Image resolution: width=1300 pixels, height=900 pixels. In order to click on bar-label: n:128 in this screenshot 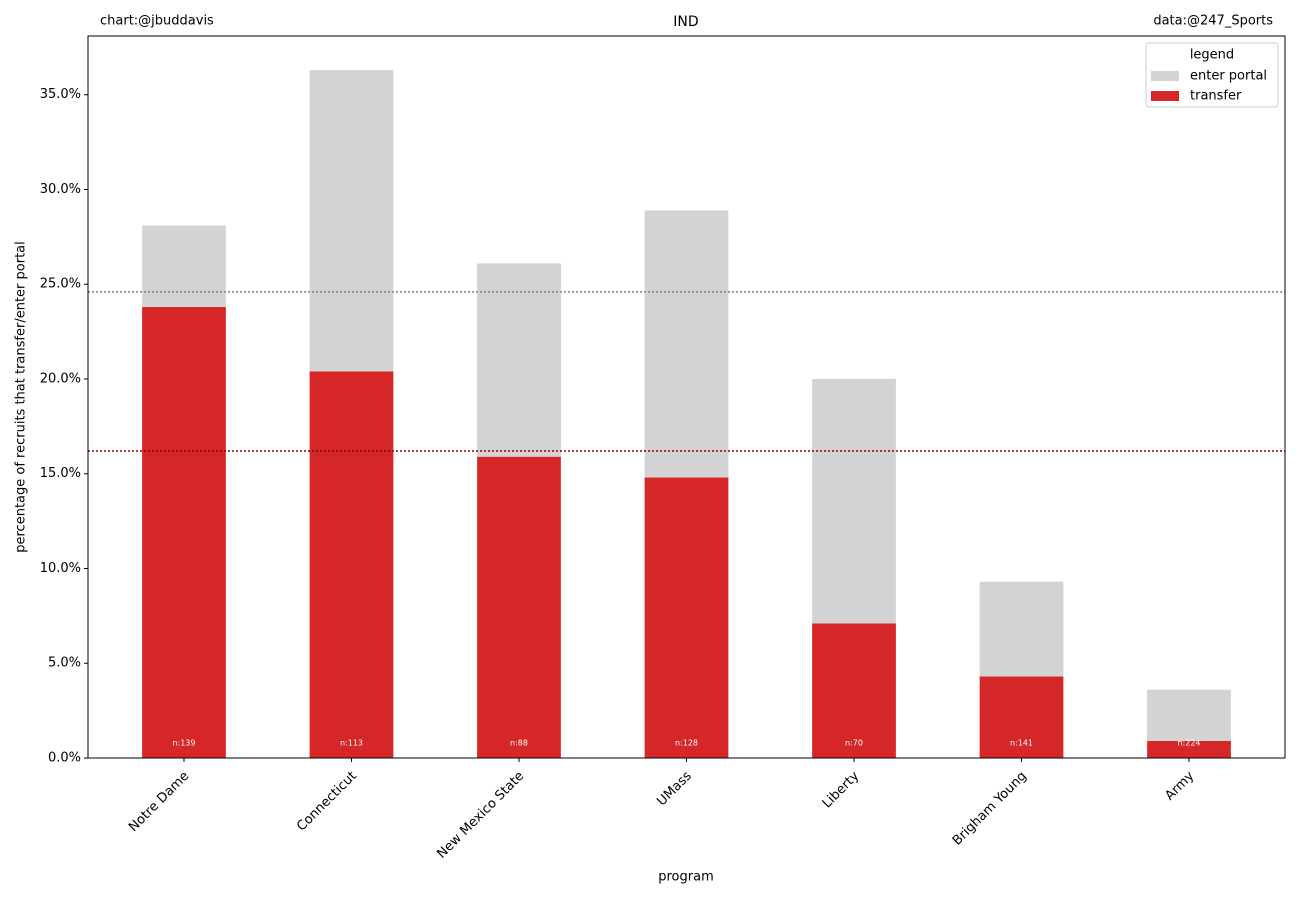, I will do `click(686, 743)`.